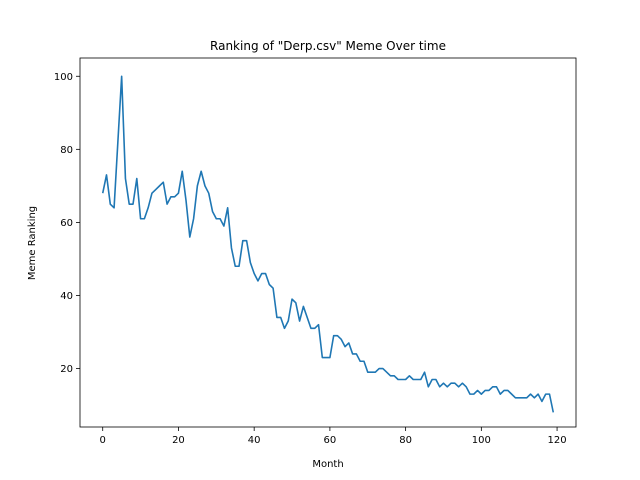 The image size is (640, 480). Describe the element at coordinates (103, 440) in the screenshot. I see `x-tick-label: 0` at that location.